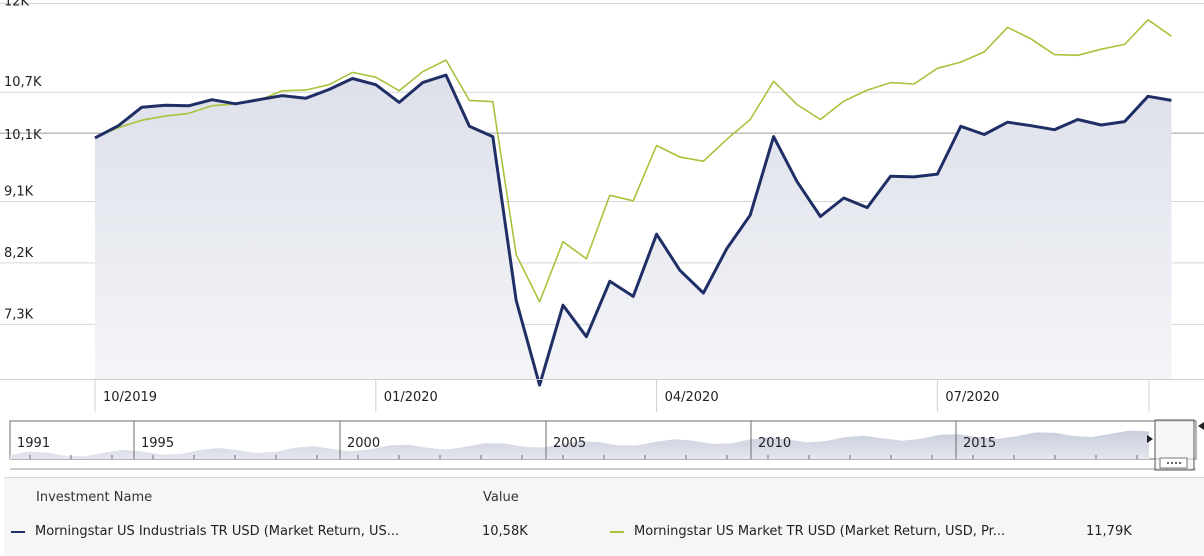 The height and width of the screenshot is (556, 1204). What do you see at coordinates (501, 497) in the screenshot?
I see `legend-header-value: Value` at bounding box center [501, 497].